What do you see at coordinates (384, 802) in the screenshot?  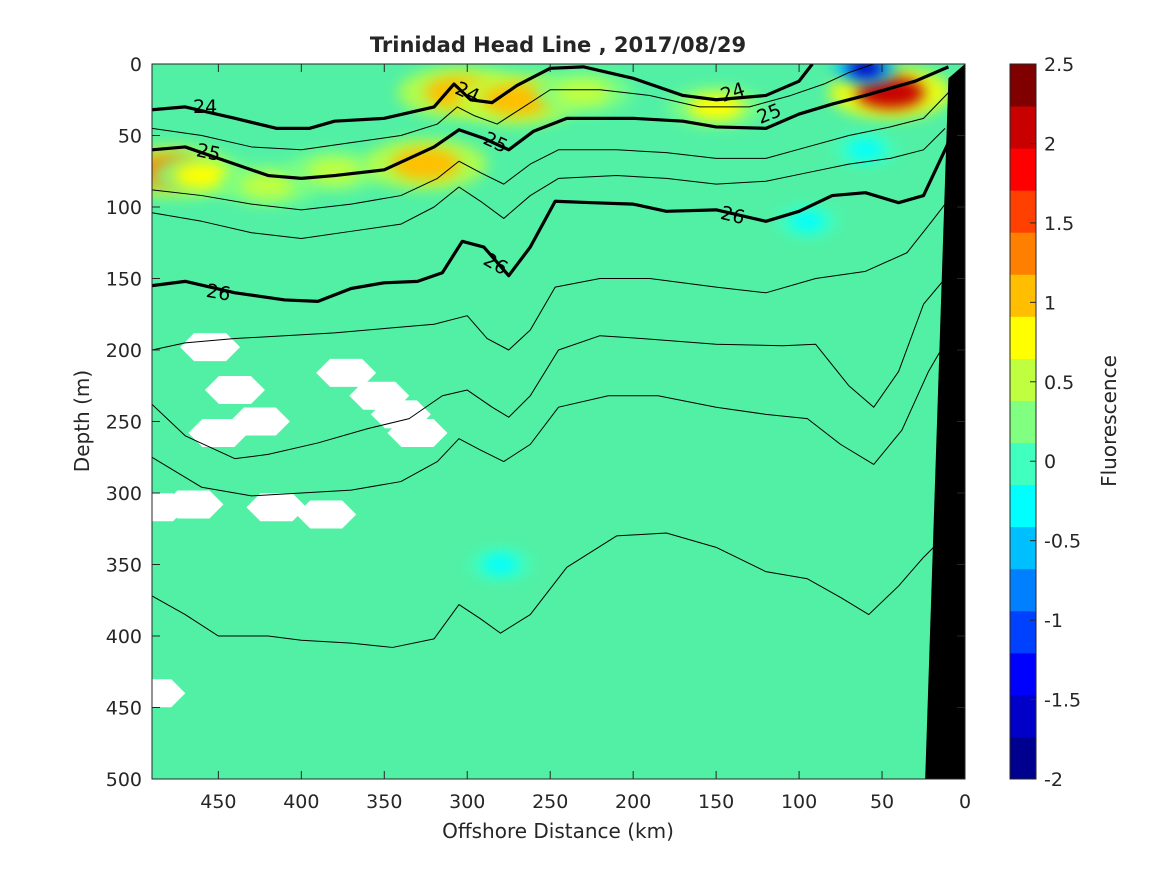 I see `x-tick-label: 350` at bounding box center [384, 802].